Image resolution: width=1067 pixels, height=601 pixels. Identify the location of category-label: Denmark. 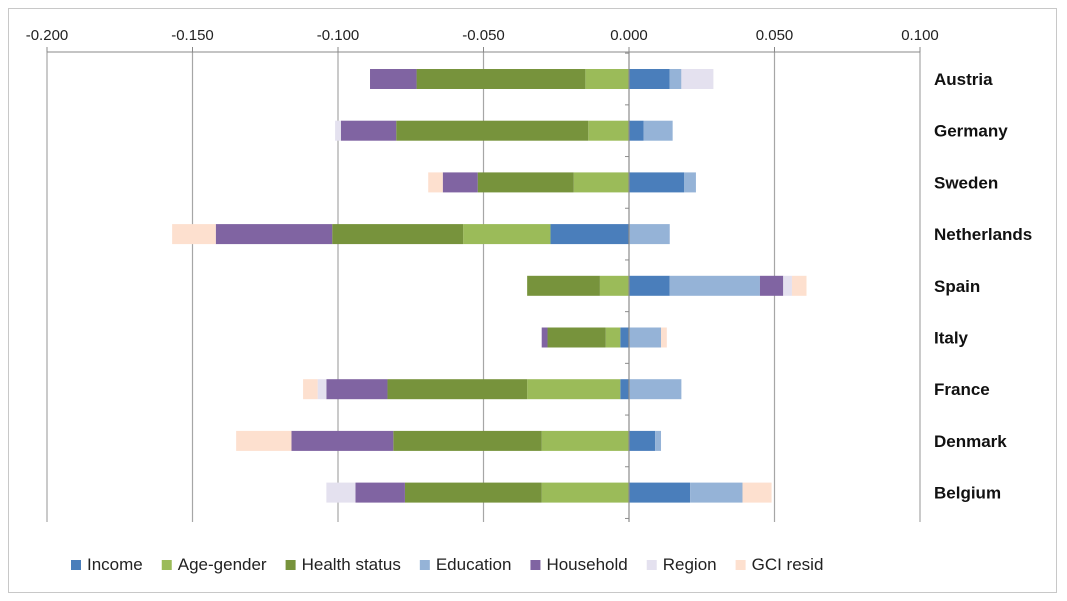
(970, 441).